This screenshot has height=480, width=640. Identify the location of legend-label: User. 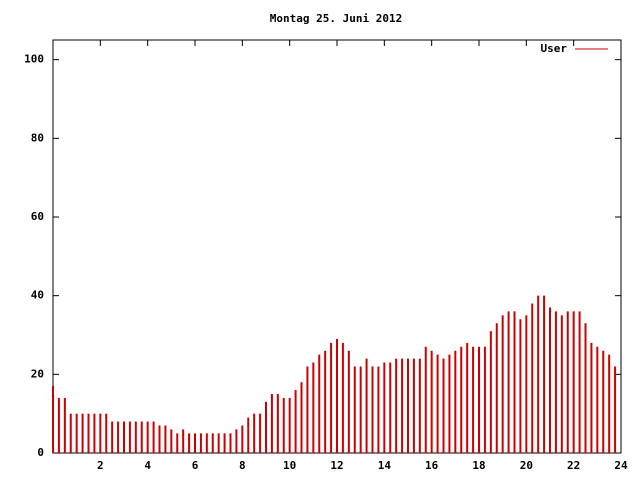
(554, 48).